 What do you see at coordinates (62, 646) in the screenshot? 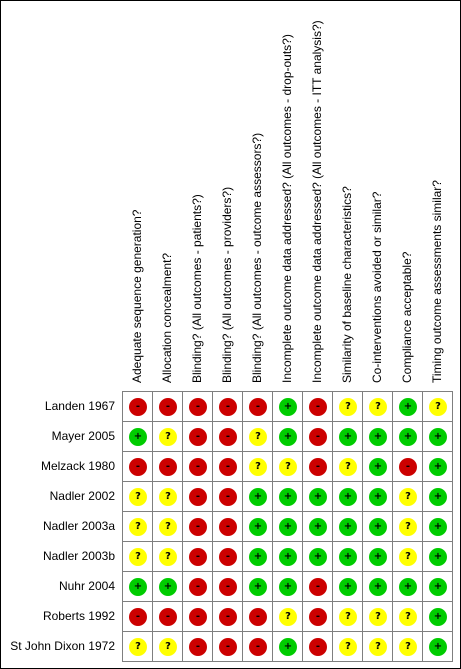
I see `study-label: St John Dixon 1972` at bounding box center [62, 646].